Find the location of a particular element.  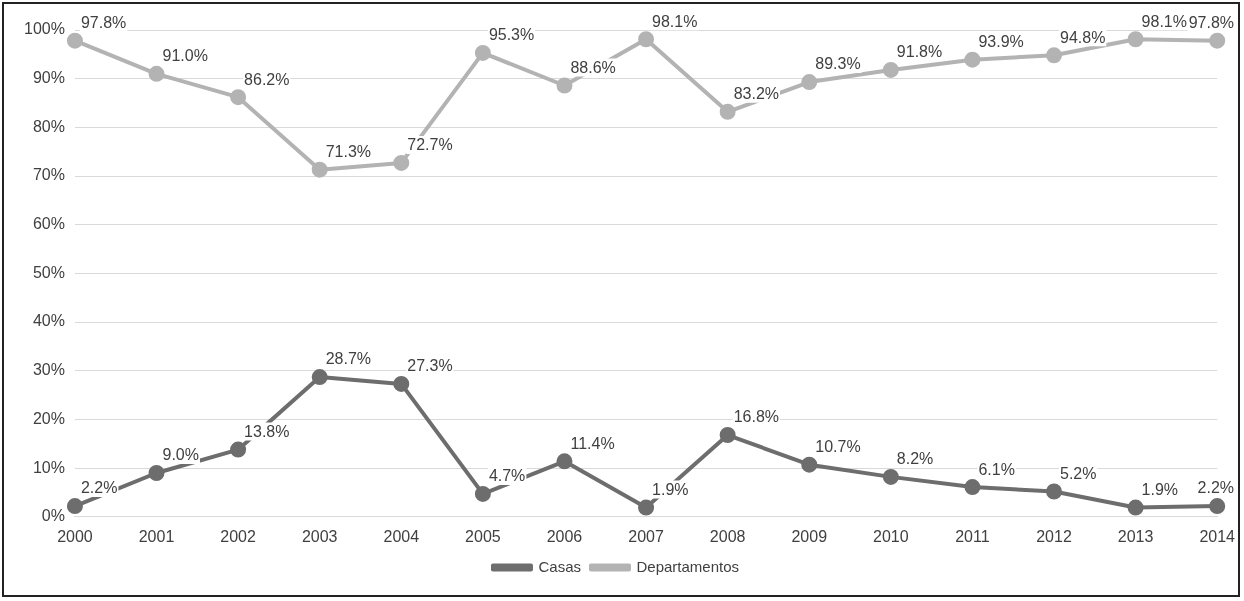

data-label: 91.0% is located at coordinates (185, 56).